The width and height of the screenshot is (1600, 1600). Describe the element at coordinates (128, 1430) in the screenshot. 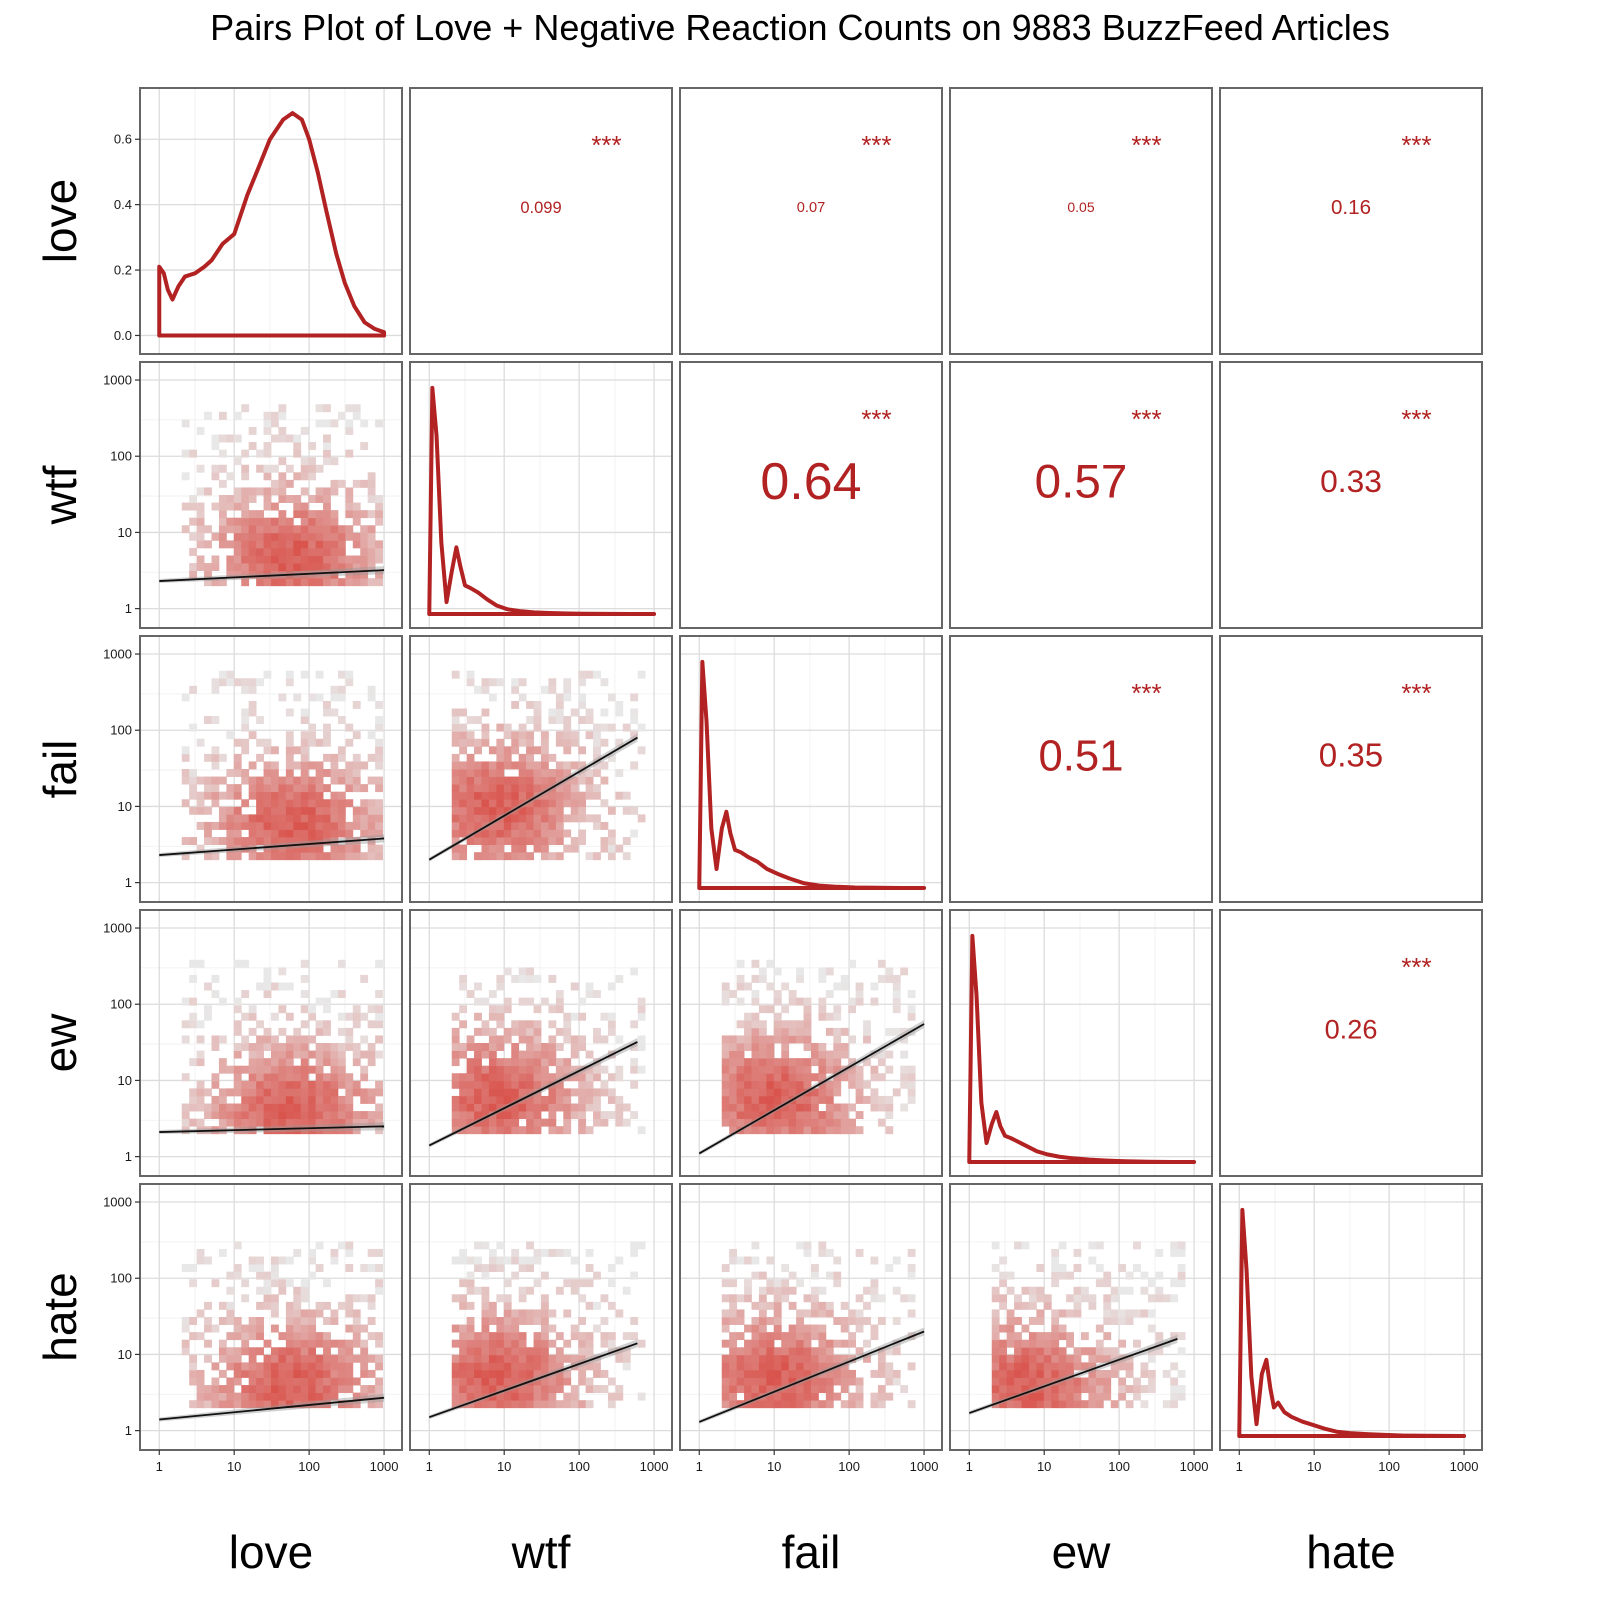

I see `y-tick-label: 1` at that location.